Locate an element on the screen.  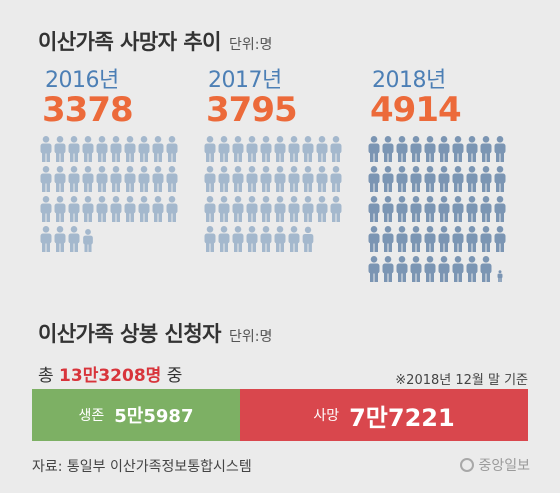
split-bar: 생존 5만5987 사망 7만7221 is located at coordinates (280, 415).